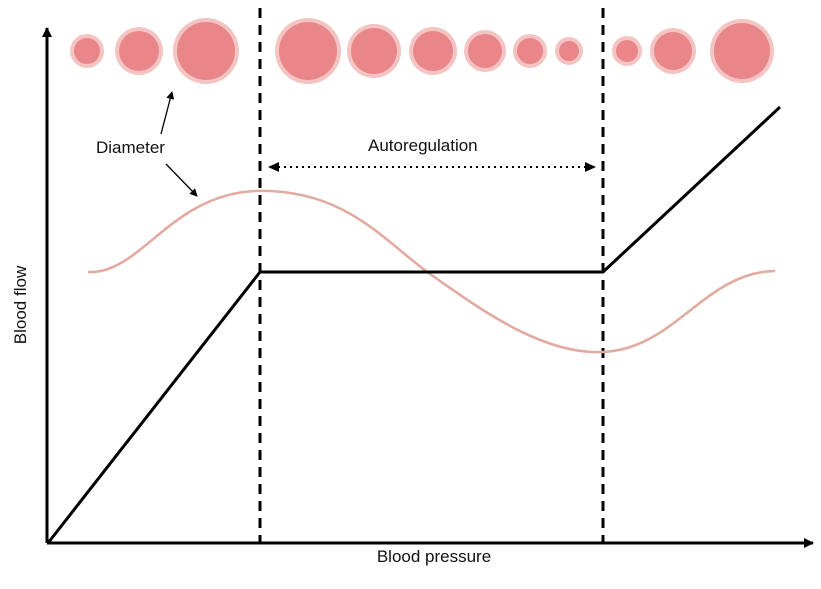 The image size is (821, 589). Describe the element at coordinates (434, 556) in the screenshot. I see `x-axis-label: Blood pressure` at that location.